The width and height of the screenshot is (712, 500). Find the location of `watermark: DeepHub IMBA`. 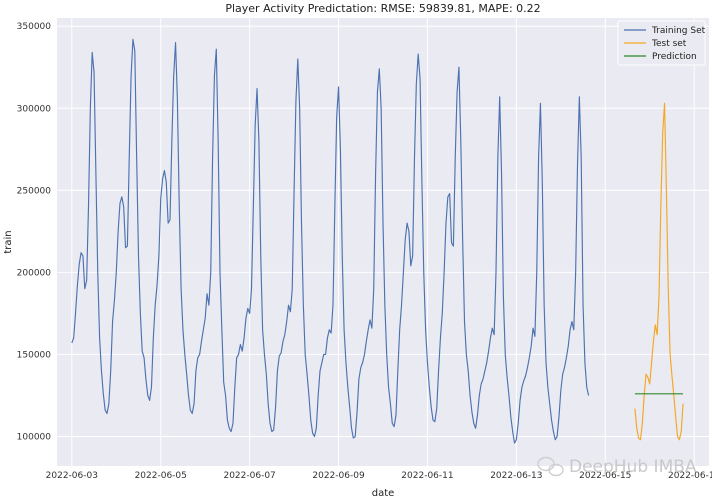

watermark: DeepHub IMBA is located at coordinates (617, 466).